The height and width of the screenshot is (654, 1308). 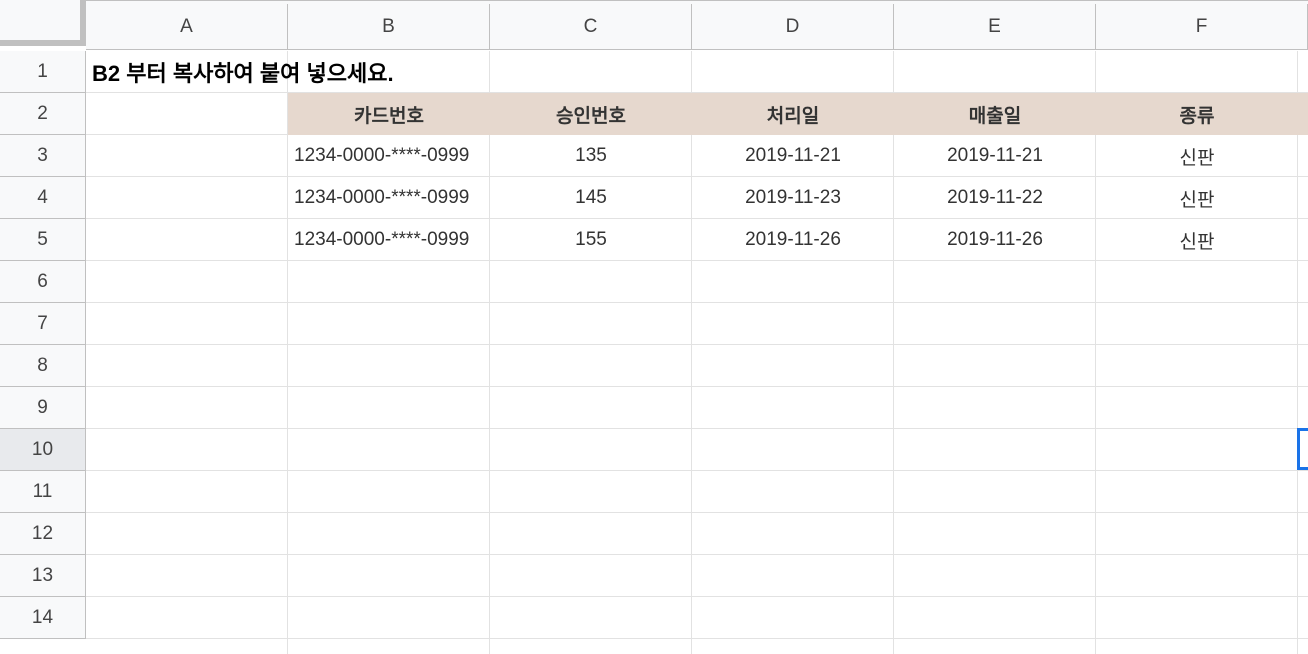 I want to click on column-header-b: B, so click(x=389, y=27).